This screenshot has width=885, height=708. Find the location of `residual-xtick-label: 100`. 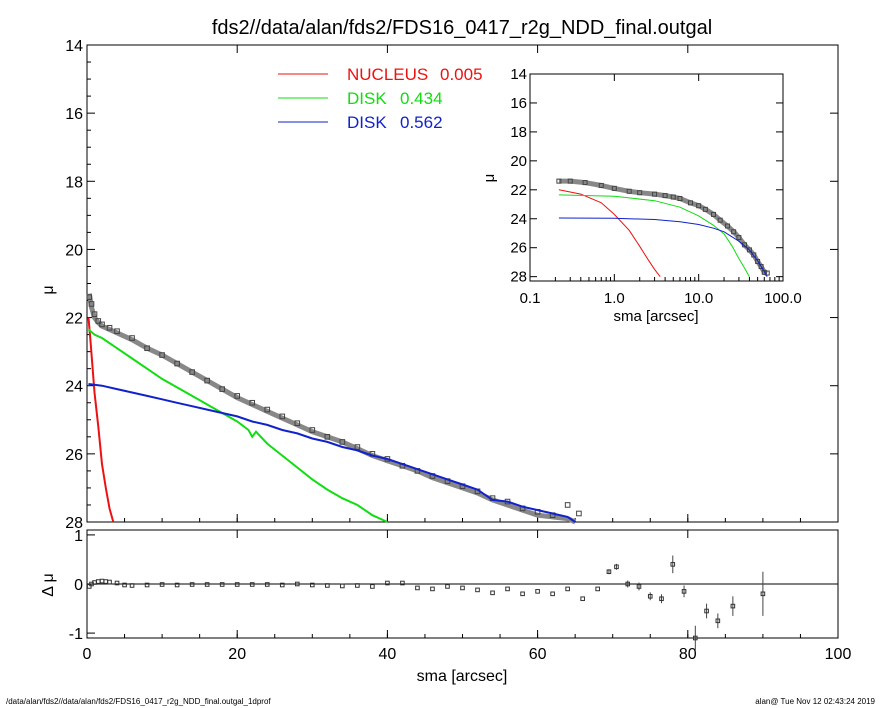

residual-xtick-label: 100 is located at coordinates (838, 654).